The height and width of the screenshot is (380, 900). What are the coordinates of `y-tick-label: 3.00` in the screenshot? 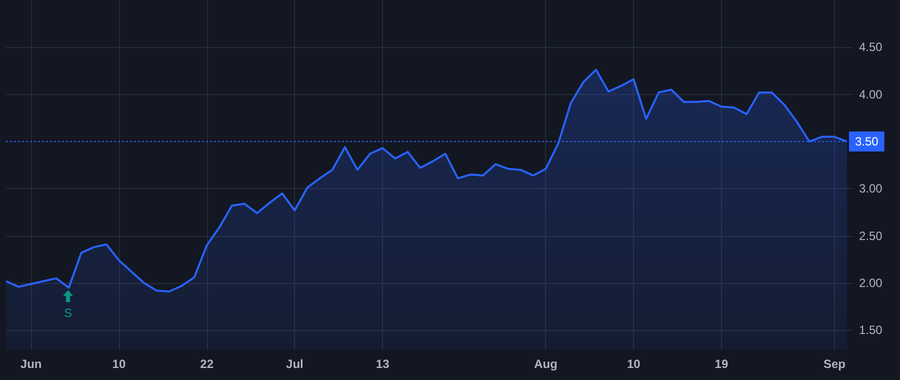 It's located at (871, 189).